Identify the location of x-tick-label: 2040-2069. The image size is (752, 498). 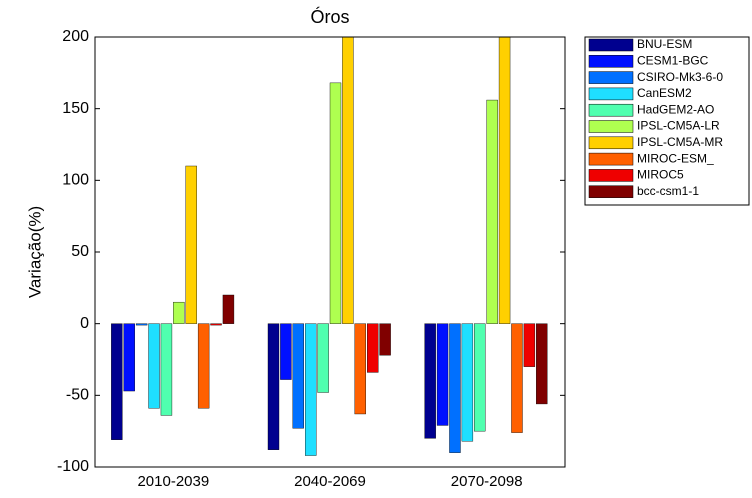
(330, 481).